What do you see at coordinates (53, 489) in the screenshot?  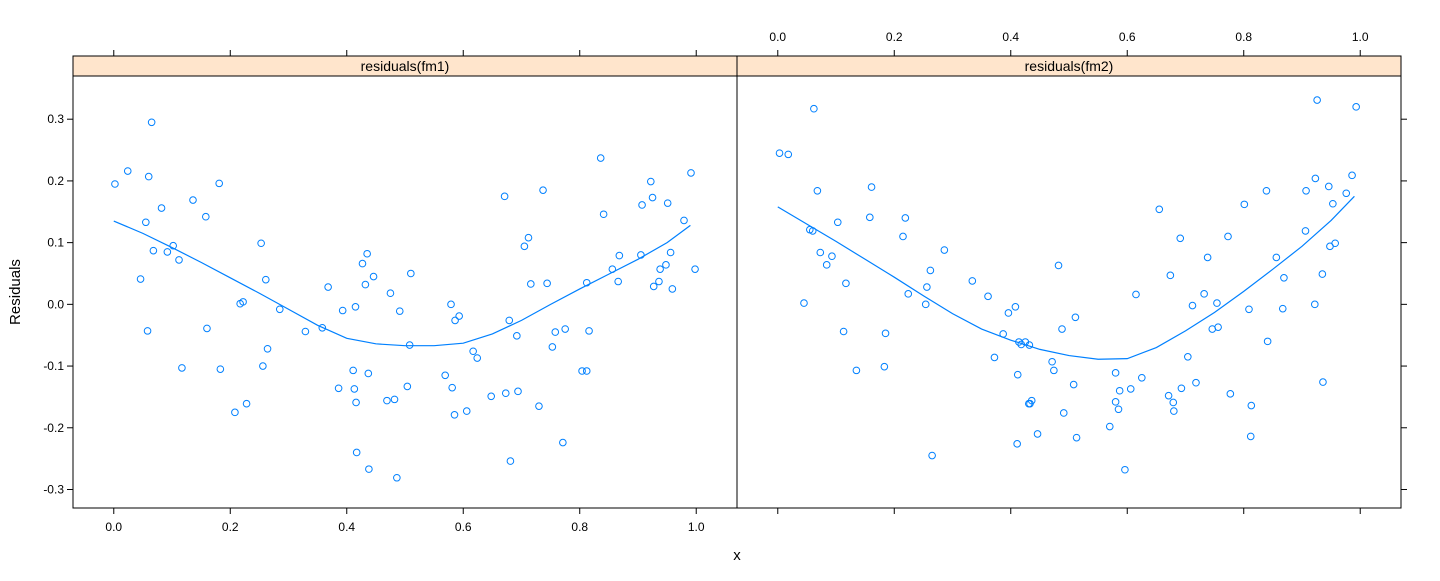 I see `y-tick-label-0: -0.3` at bounding box center [53, 489].